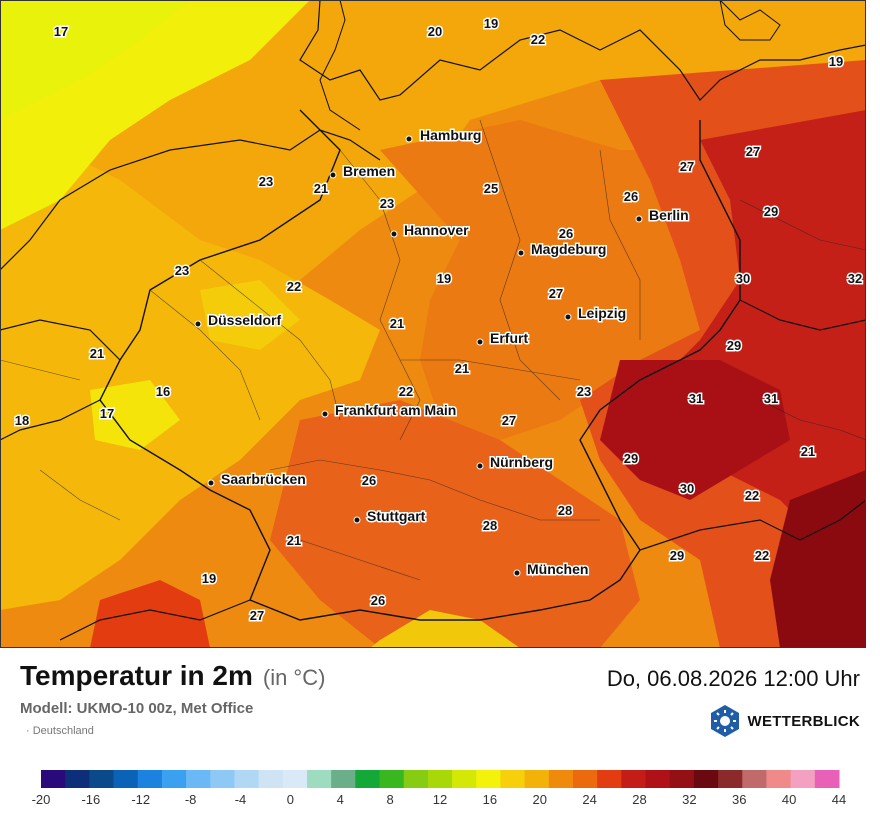 The width and height of the screenshot is (880, 830). What do you see at coordinates (150, 614) in the screenshot?
I see `temp-field-sw` at bounding box center [150, 614].